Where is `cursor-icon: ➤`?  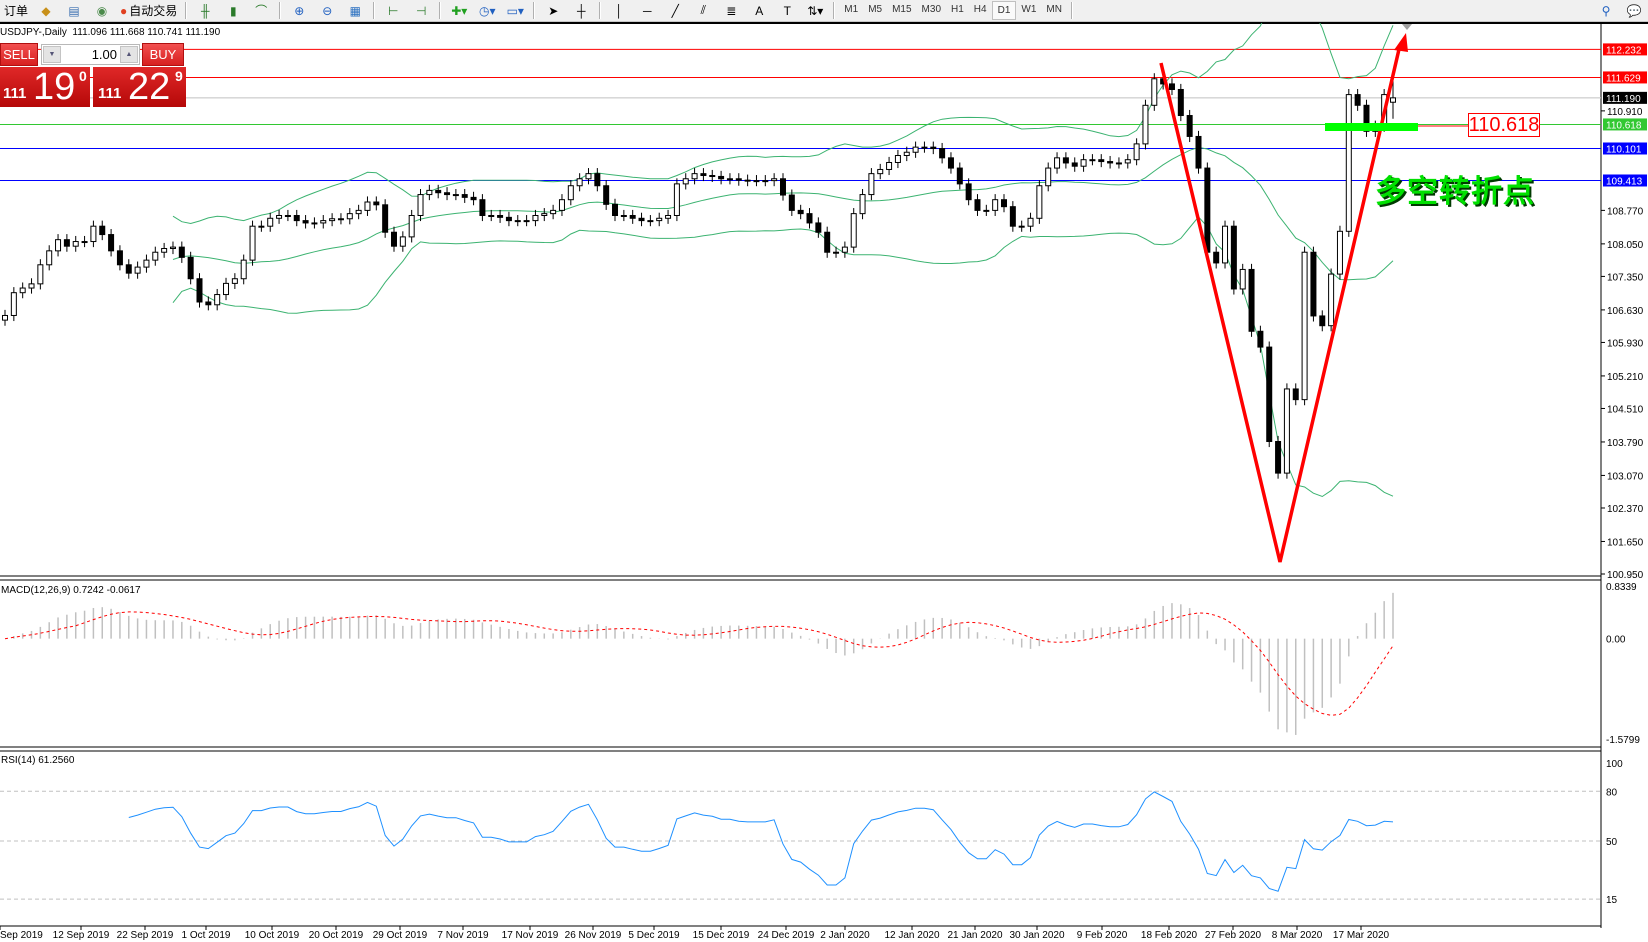 cursor-icon: ➤ is located at coordinates (553, 10).